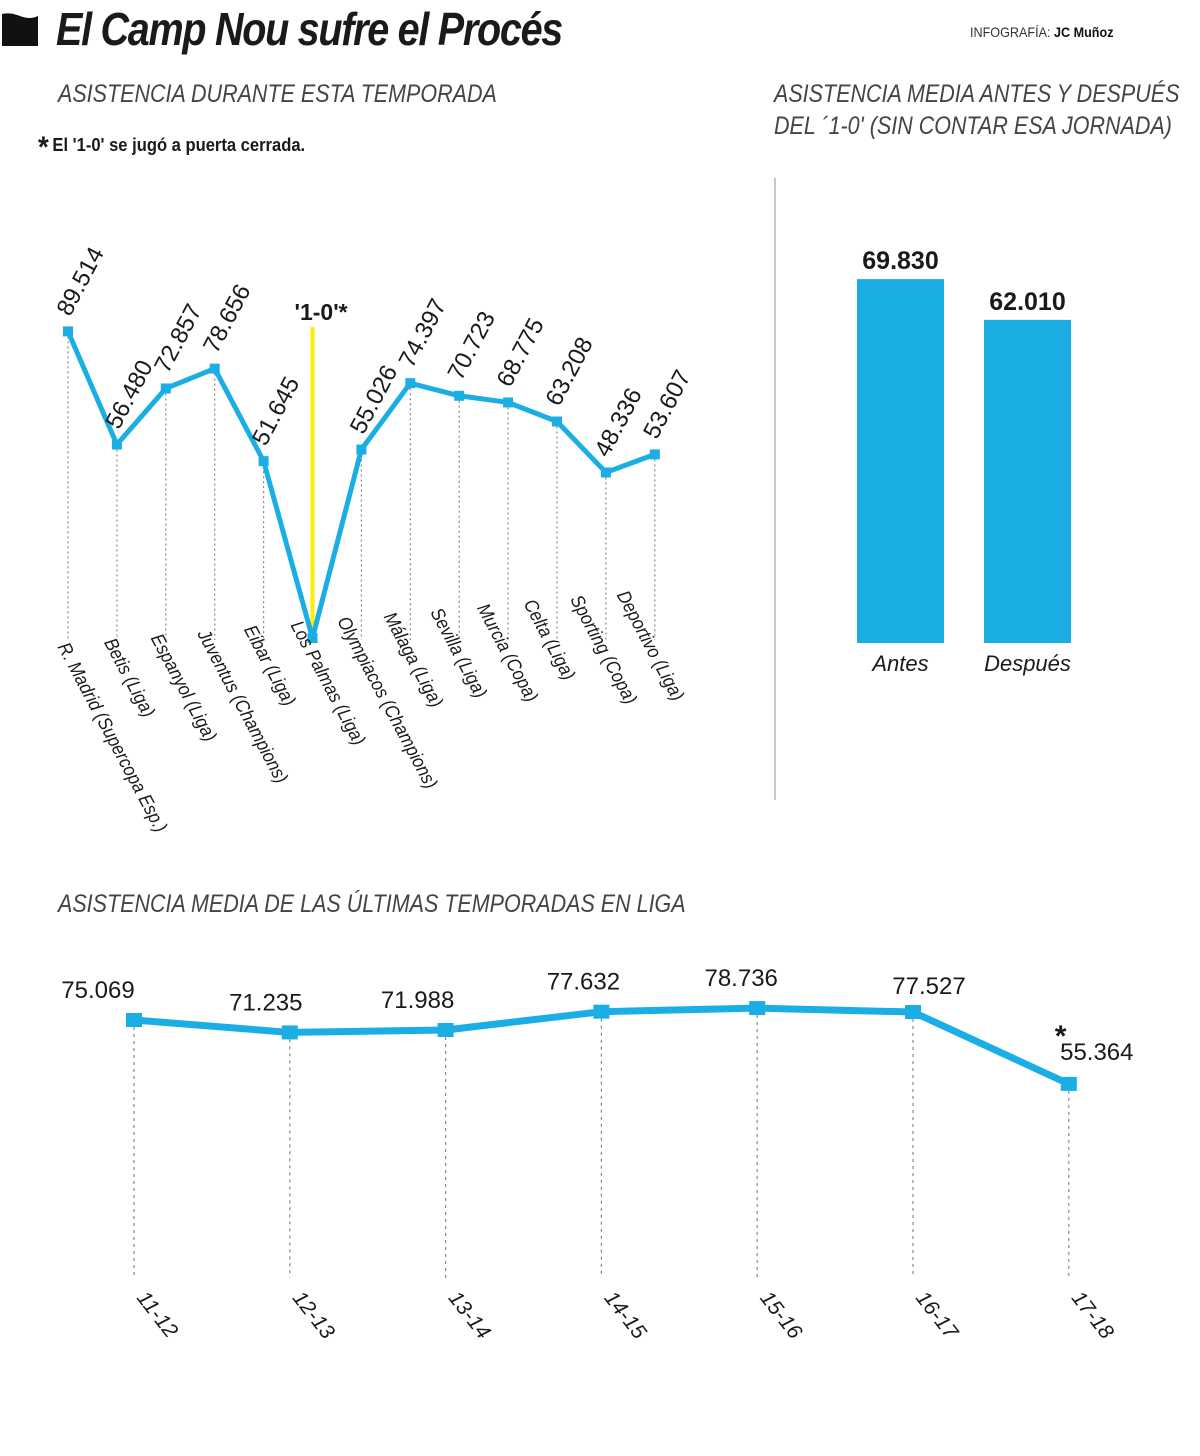 Image resolution: width=1200 pixels, height=1456 pixels. What do you see at coordinates (1010, 32) in the screenshot?
I see `credit-label: INFOGRAFÍA:` at bounding box center [1010, 32].